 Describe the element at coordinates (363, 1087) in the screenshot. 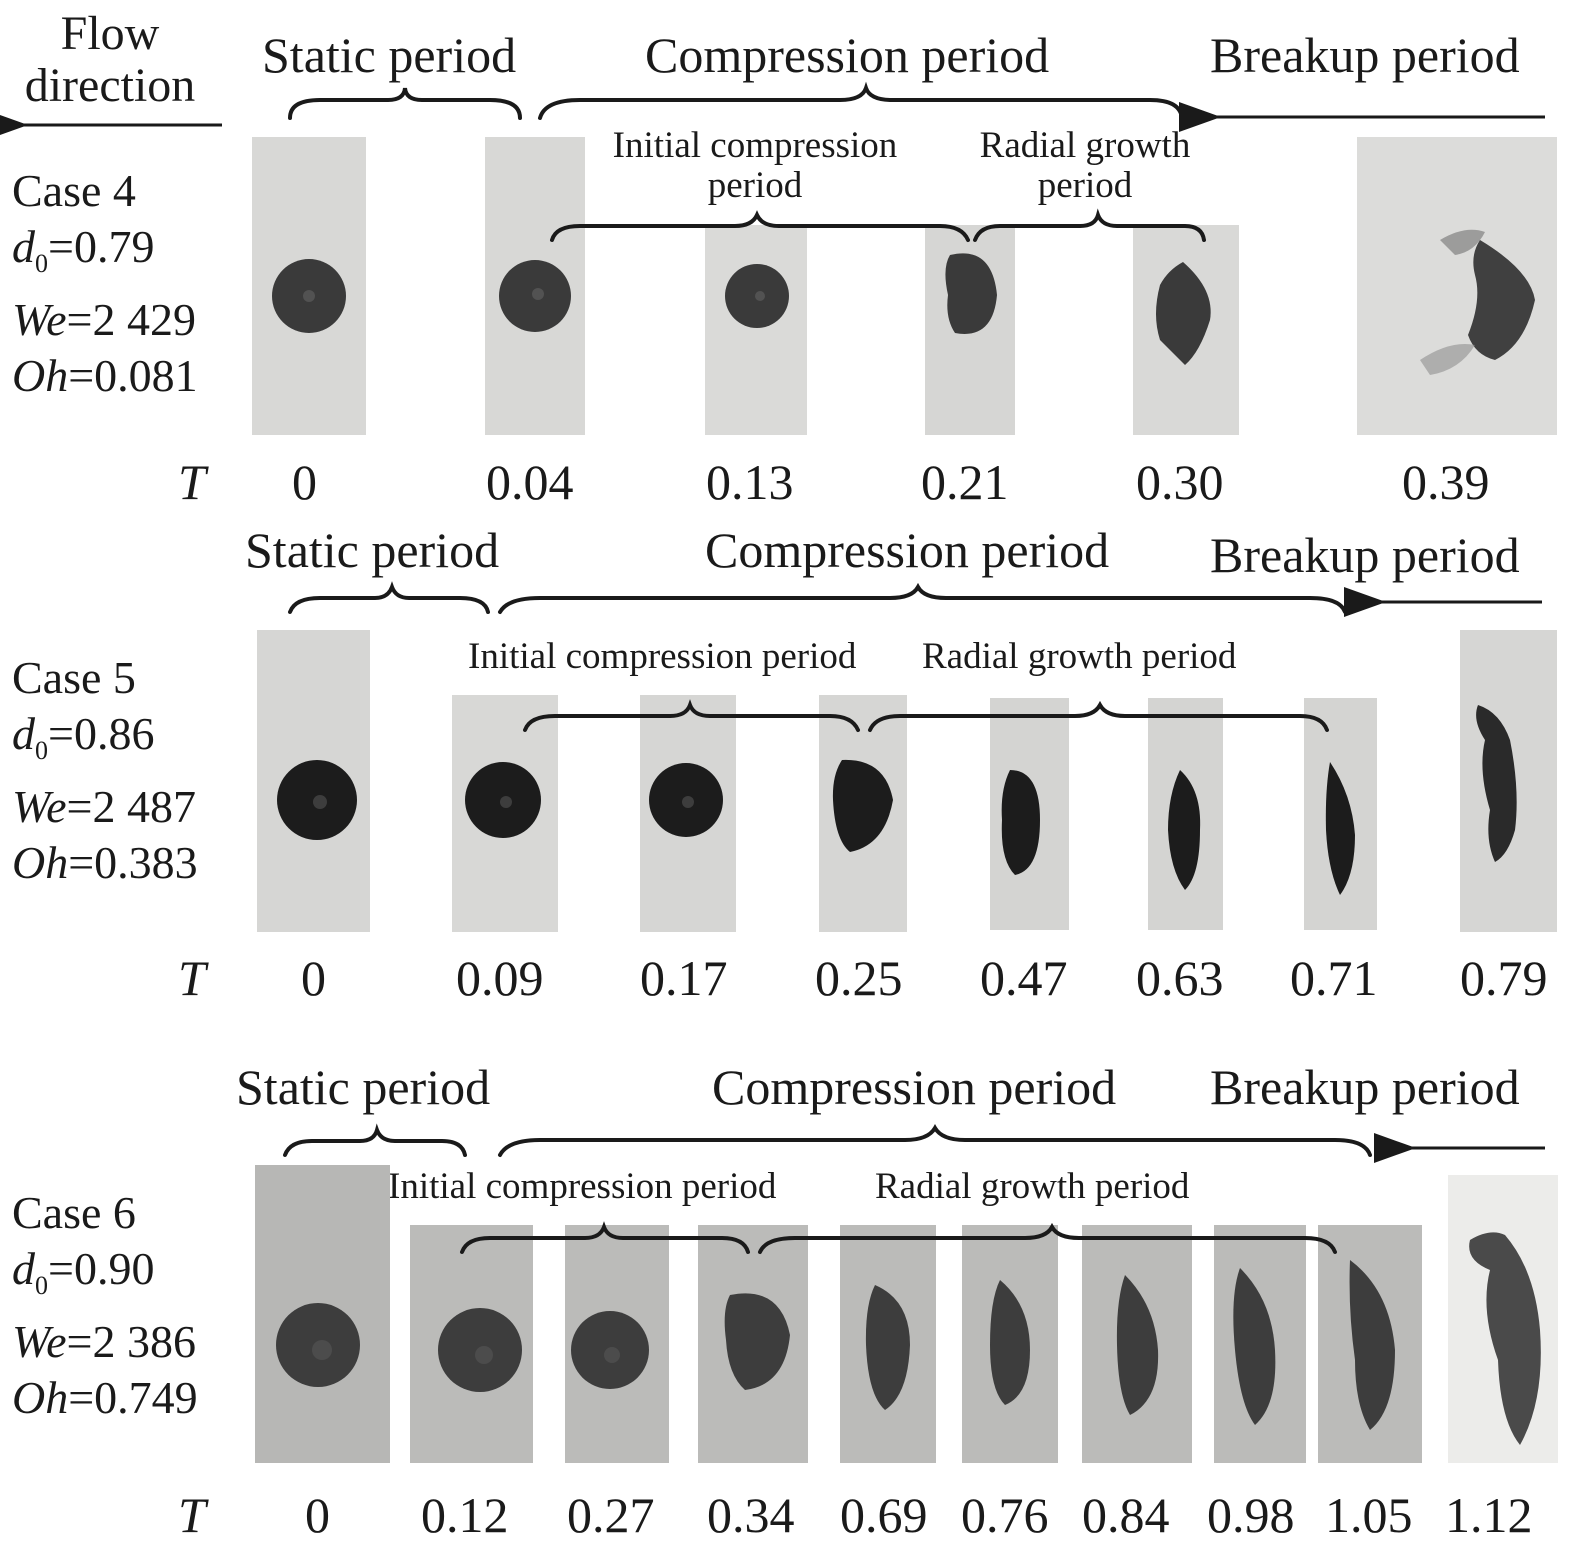

I see `case-6-static-period-label: Static period` at that location.